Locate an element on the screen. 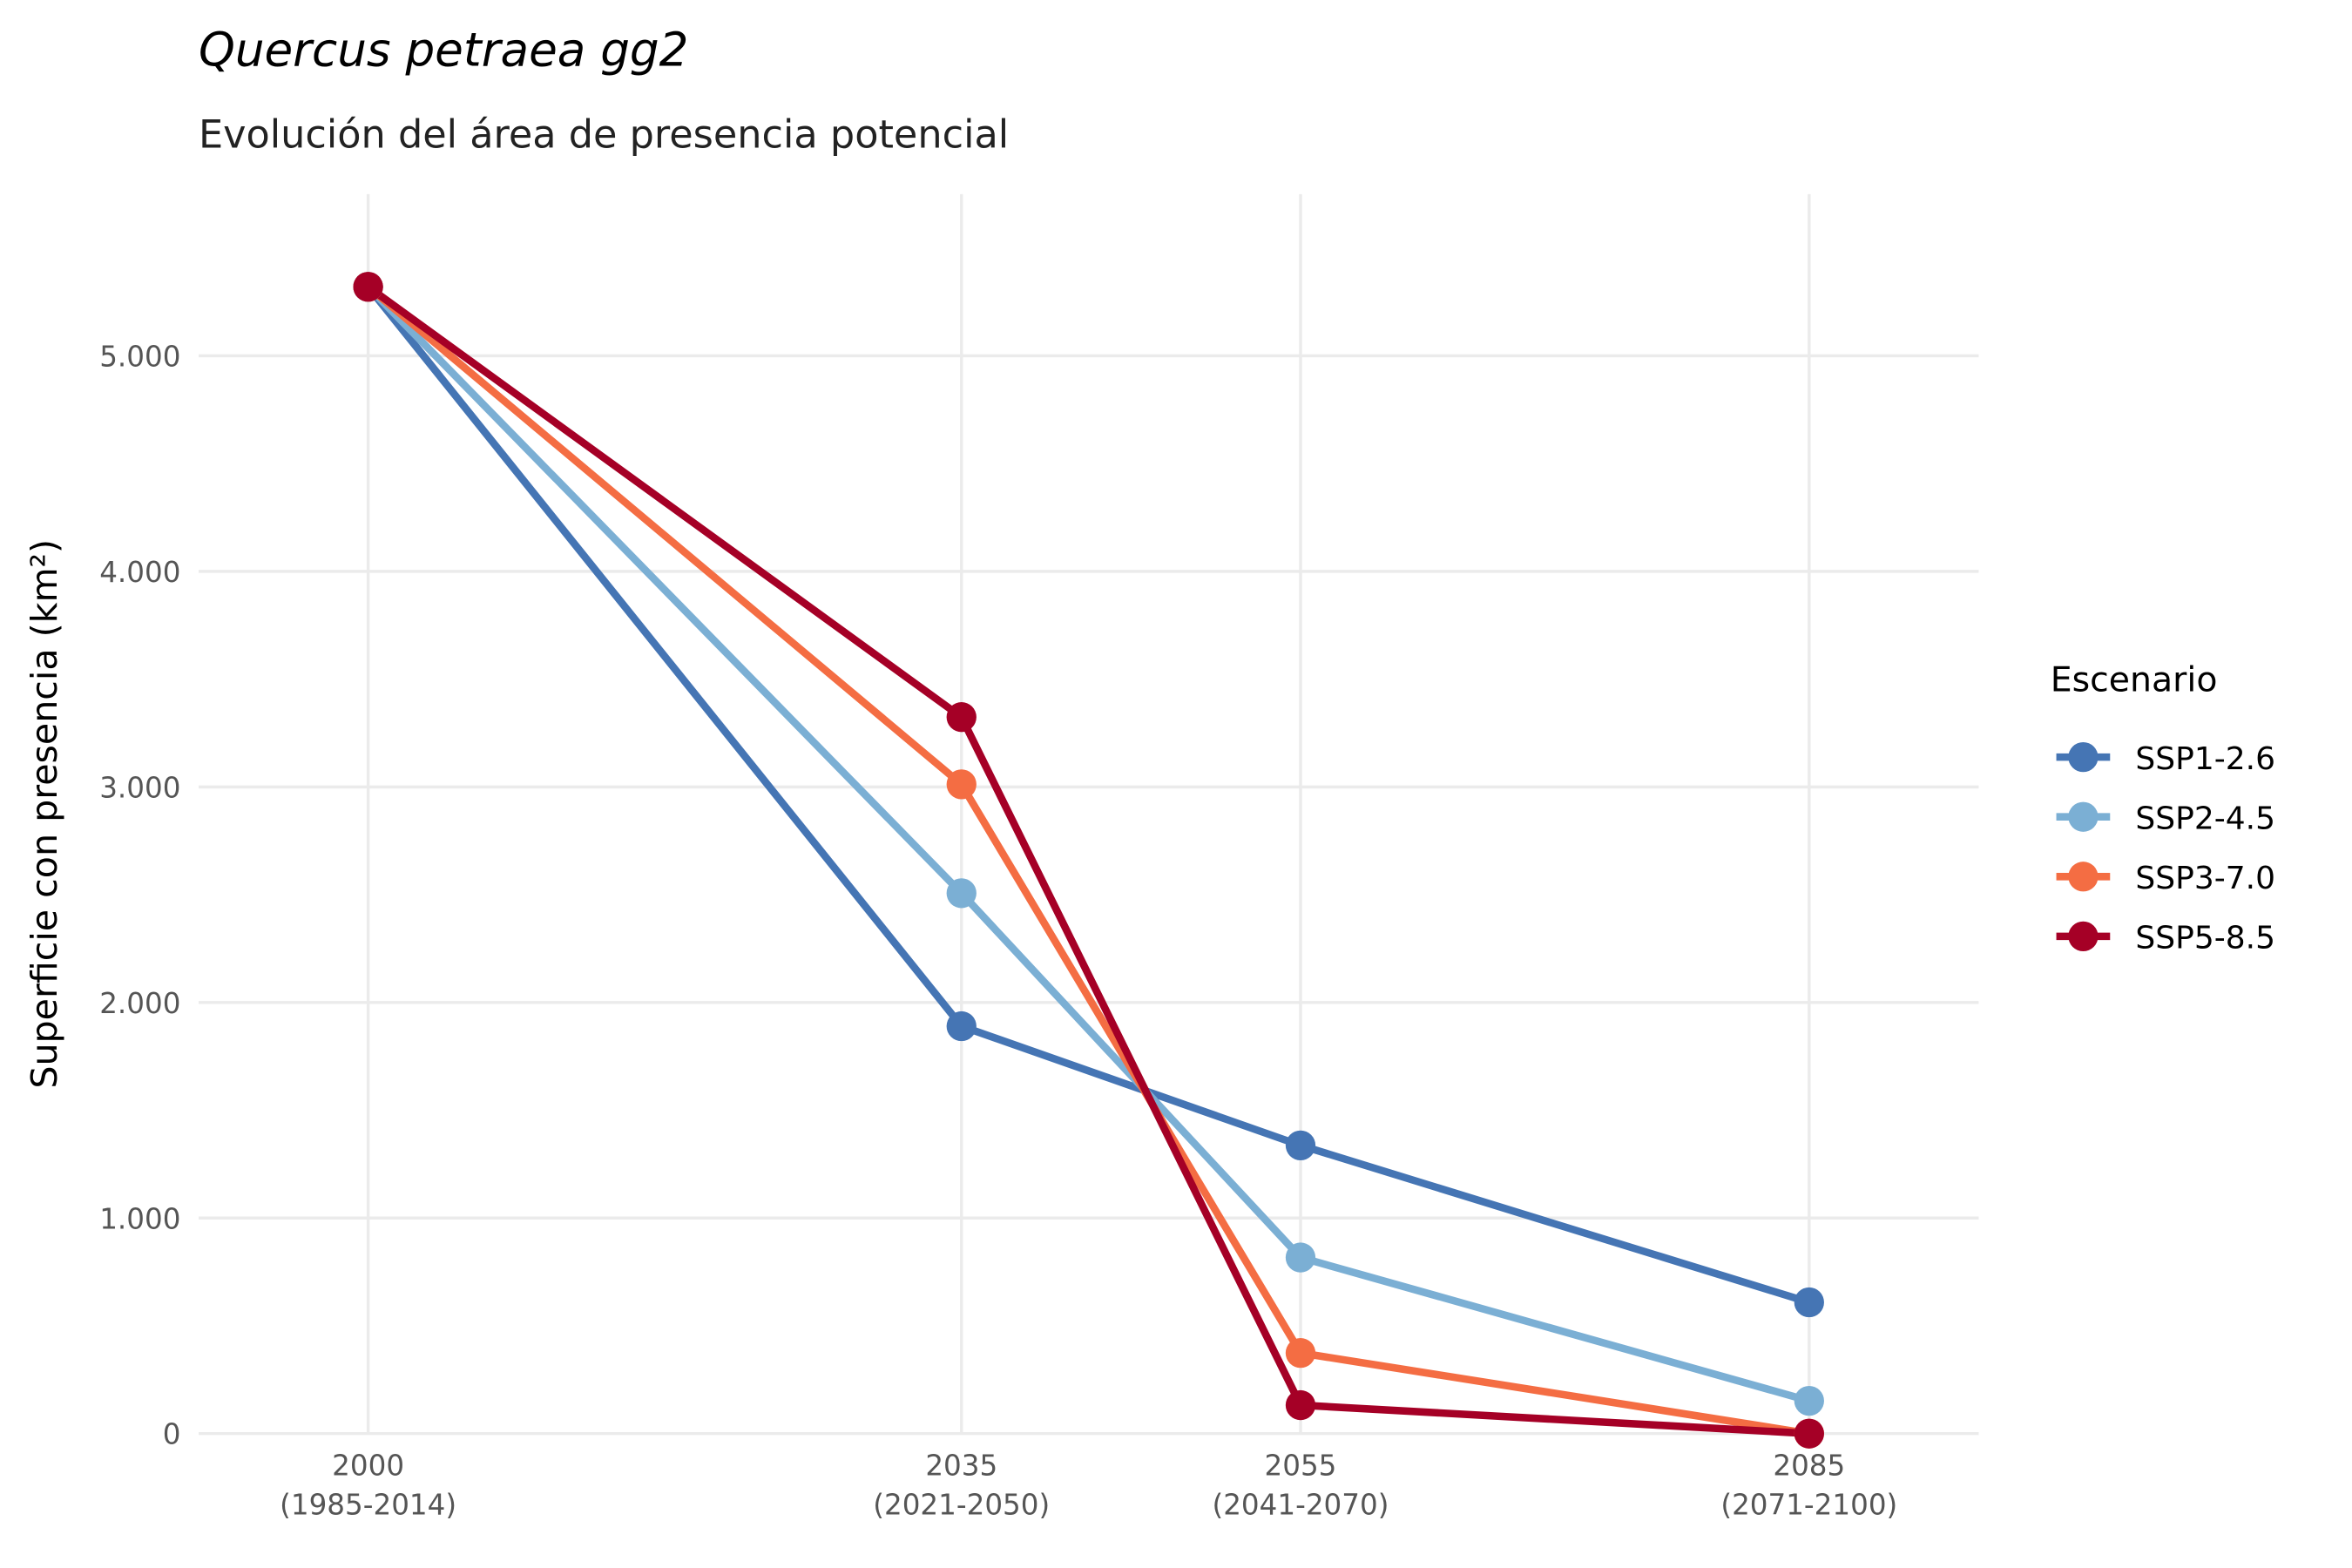  legend-title: Escenario is located at coordinates (2134, 680).